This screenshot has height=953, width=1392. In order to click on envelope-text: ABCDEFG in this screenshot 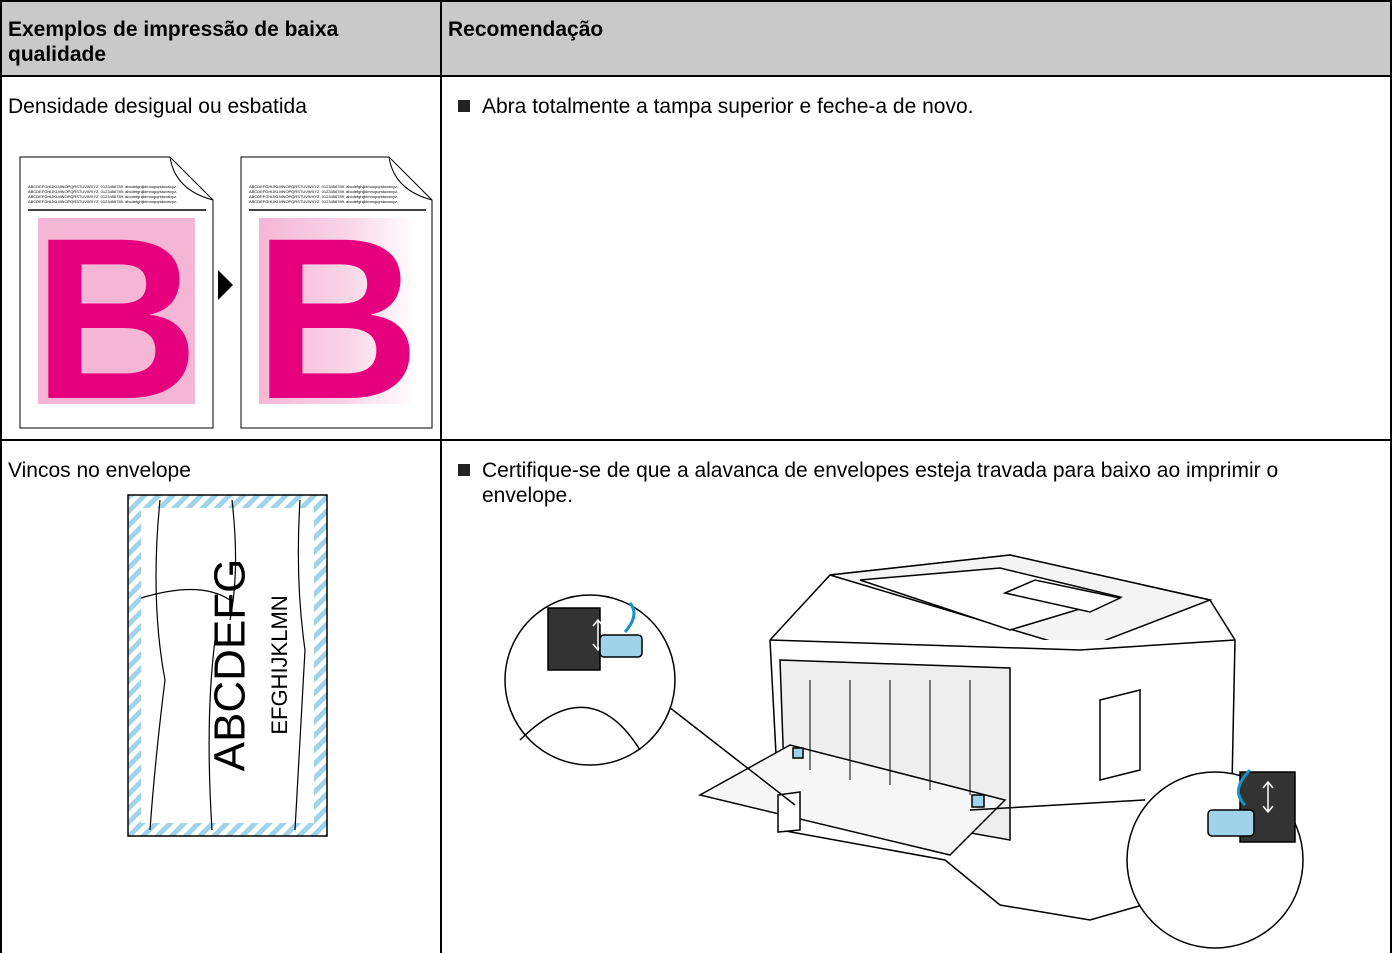, I will do `click(230, 665)`.